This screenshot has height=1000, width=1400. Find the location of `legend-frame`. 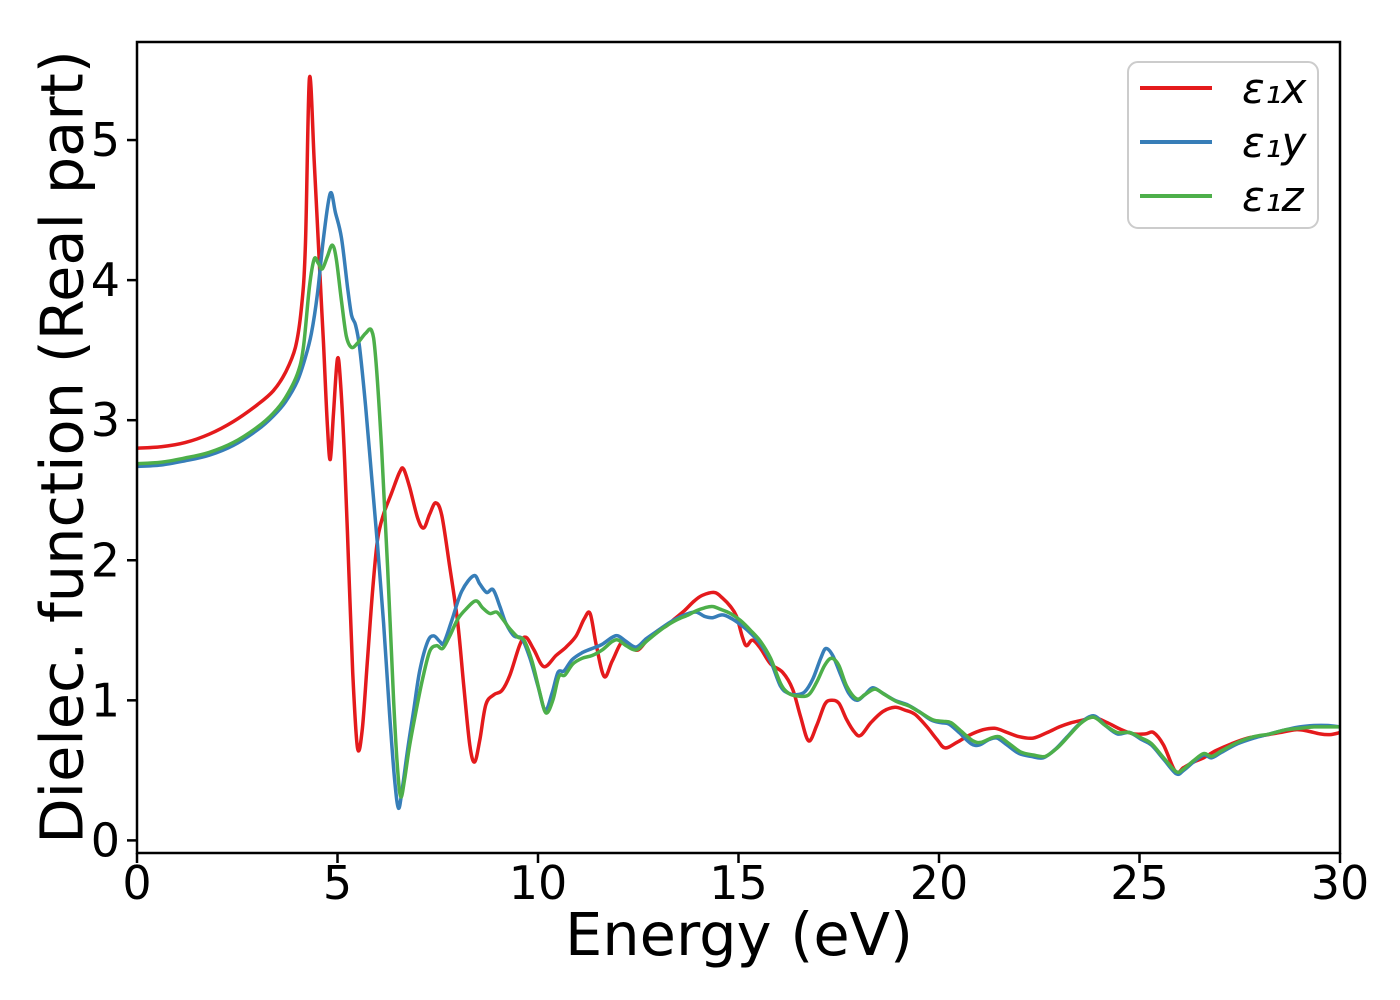

legend-frame is located at coordinates (1223, 145).